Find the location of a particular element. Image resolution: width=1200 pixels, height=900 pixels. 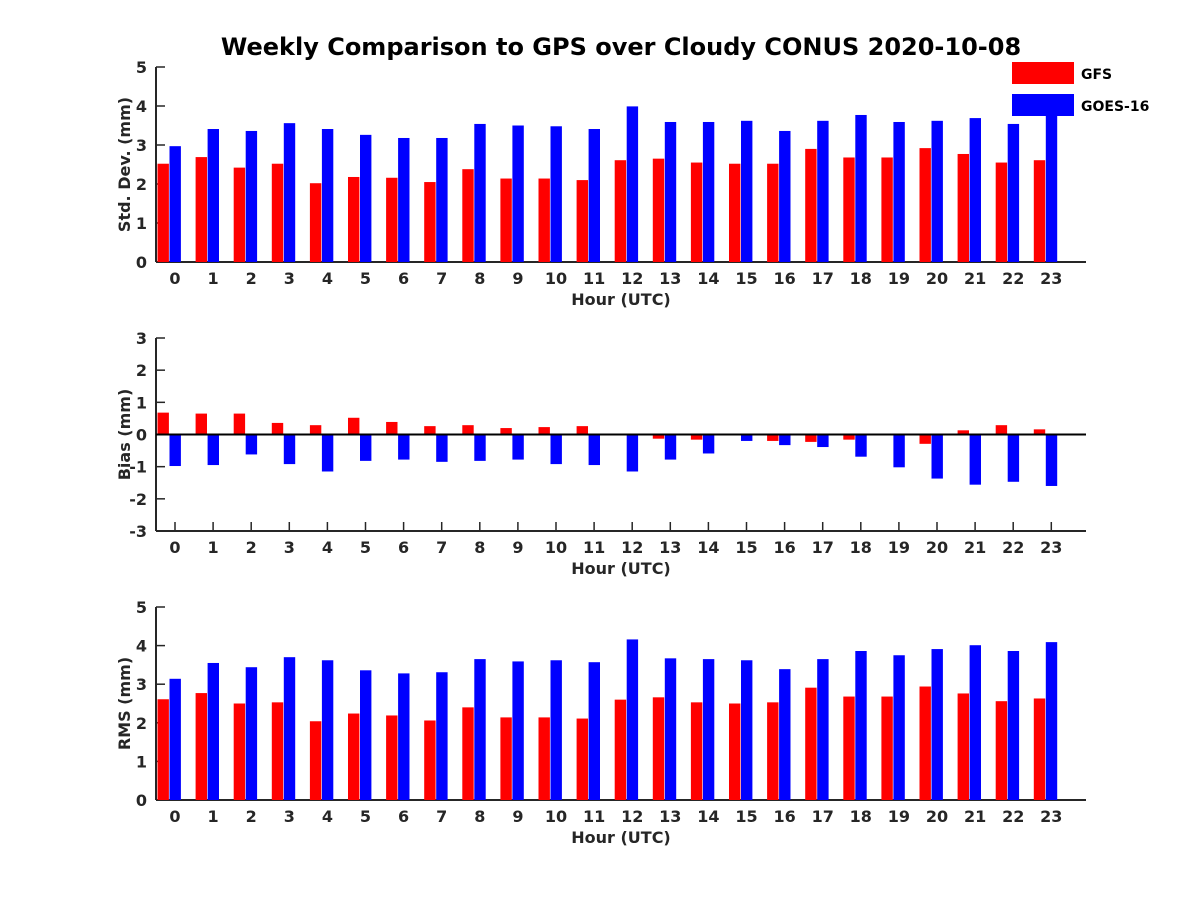

legend-label: GFS is located at coordinates (1096, 75).